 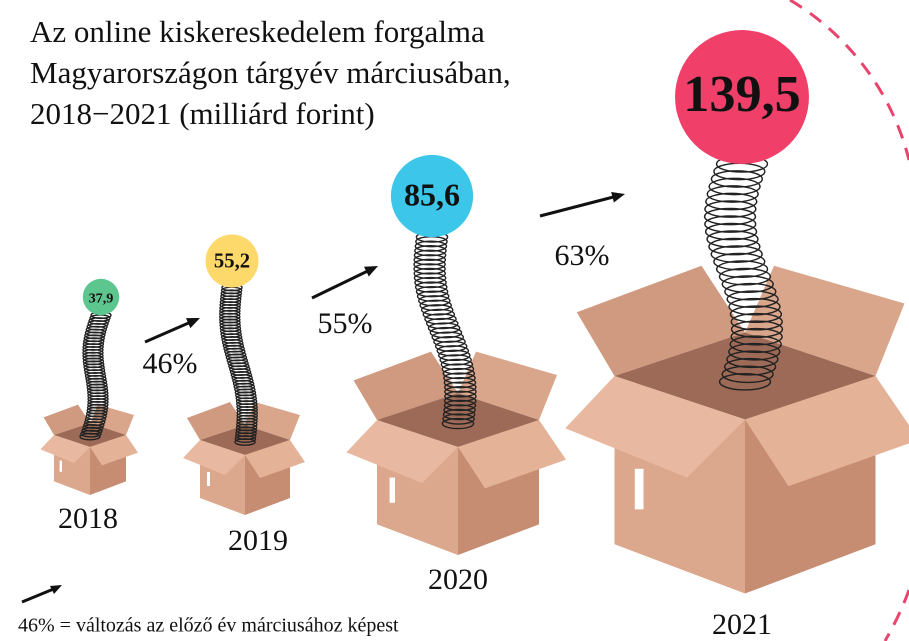 I want to click on bubble-label: 85,6, so click(x=432, y=194).